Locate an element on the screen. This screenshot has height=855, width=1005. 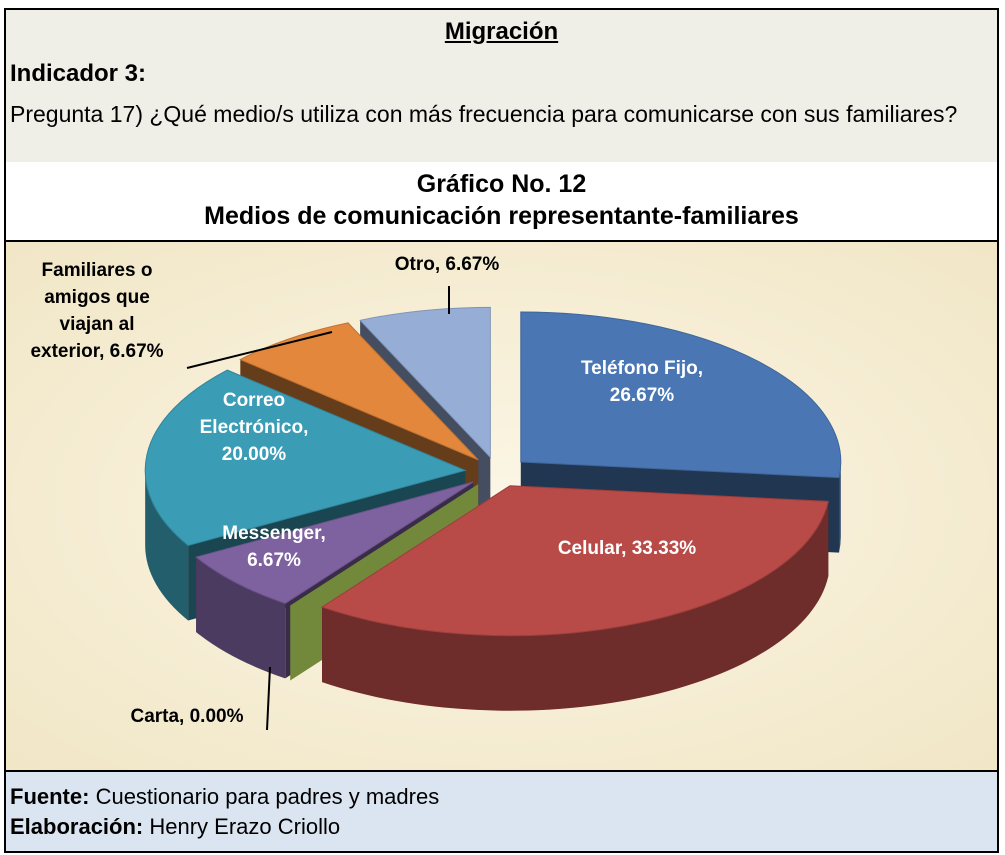
data-label-line: 26.67% is located at coordinates (642, 395).